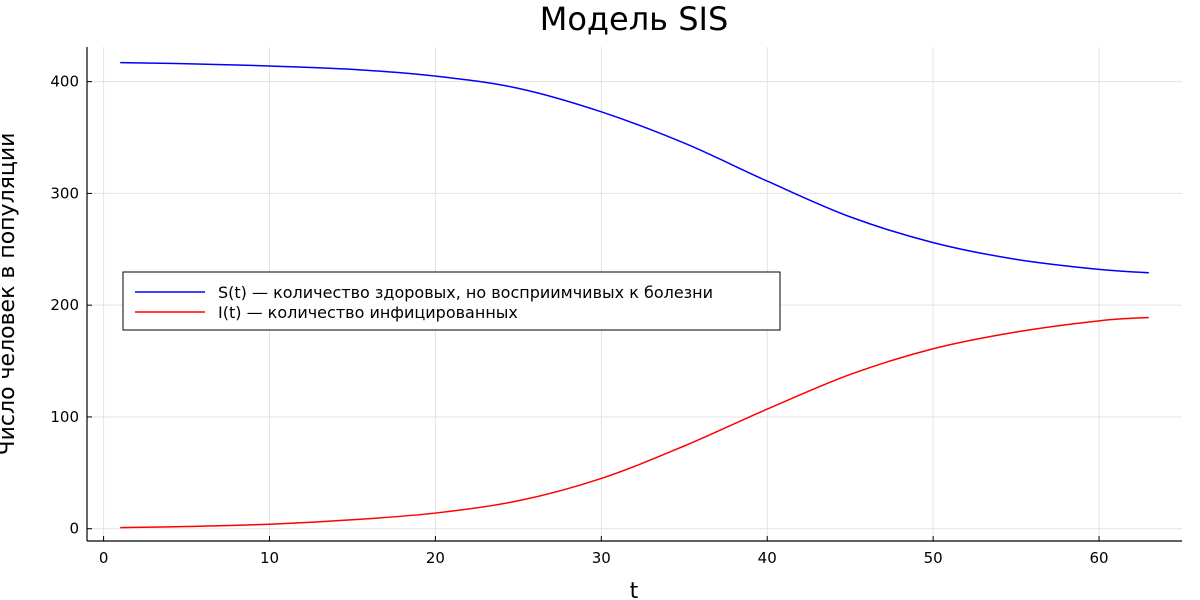 Image resolution: width=1200 pixels, height=600 pixels. I want to click on chart-title: Модель SIS, so click(634, 19).